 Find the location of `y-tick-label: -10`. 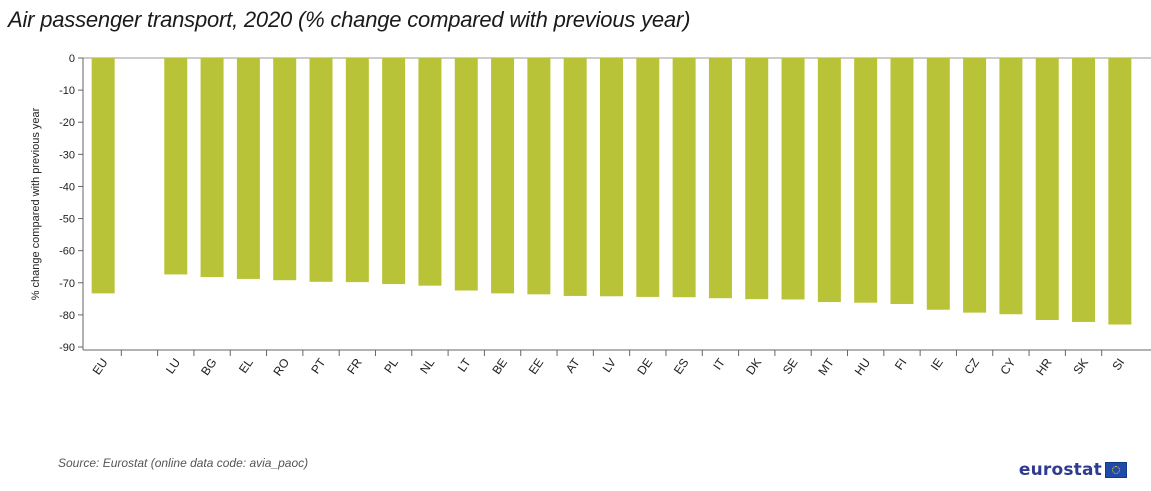

y-tick-label: -10 is located at coordinates (67, 91).